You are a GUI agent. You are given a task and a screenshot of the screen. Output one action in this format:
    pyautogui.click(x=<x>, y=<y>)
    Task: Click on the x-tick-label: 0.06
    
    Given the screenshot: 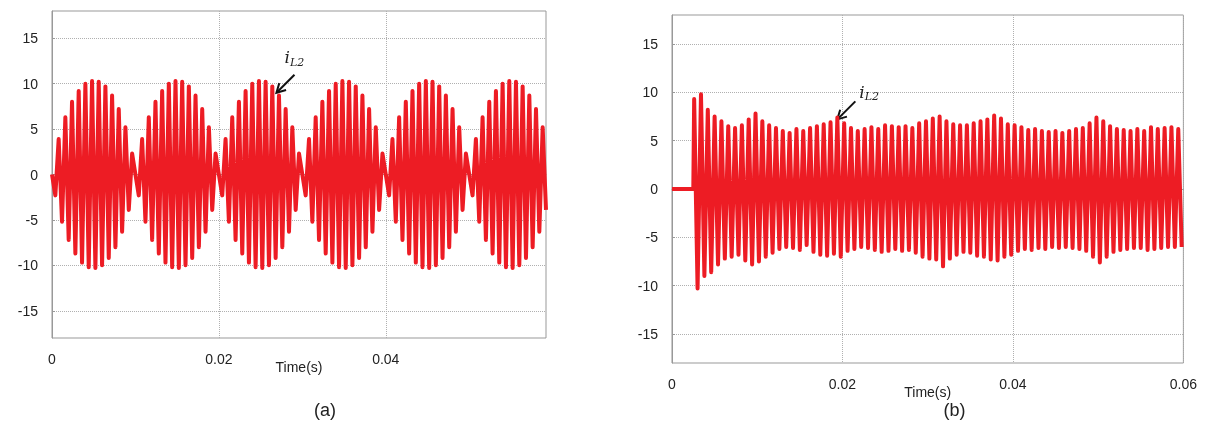 What is the action you would take?
    pyautogui.click(x=1183, y=384)
    